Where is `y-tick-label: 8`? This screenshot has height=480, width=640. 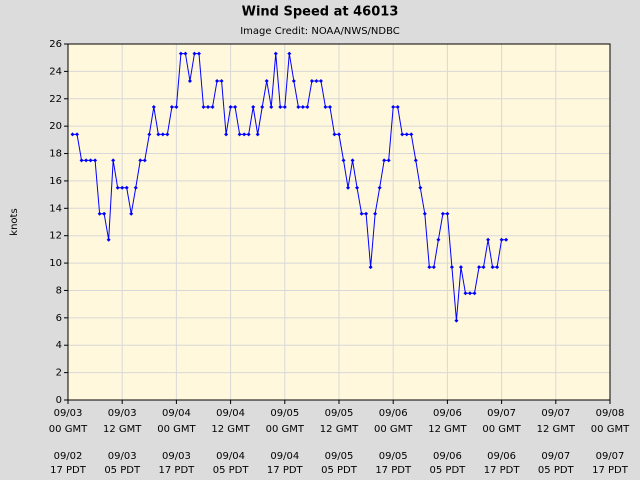 y-tick-label: 8 is located at coordinates (59, 290).